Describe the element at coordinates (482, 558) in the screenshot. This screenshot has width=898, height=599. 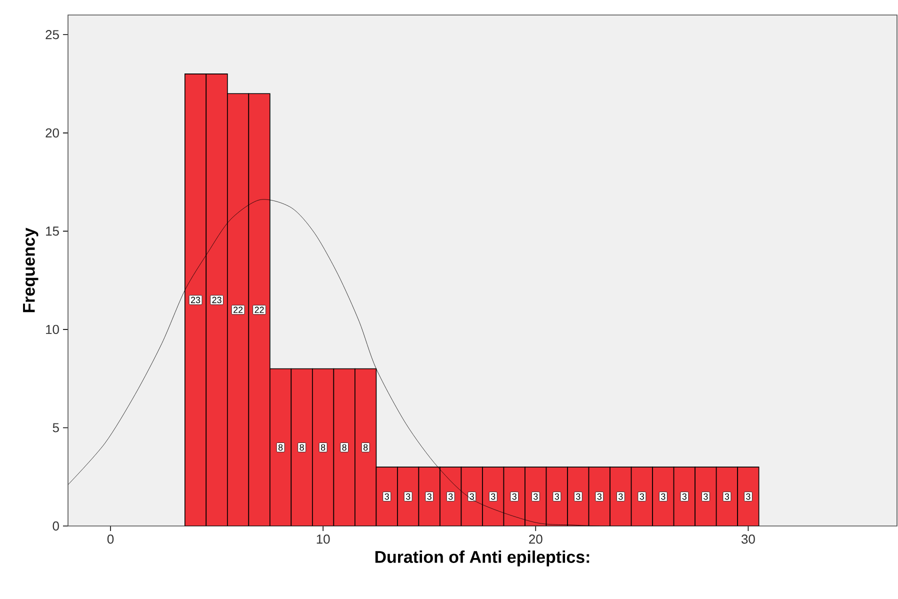
I see `x-axis-title: Duration of Anti epileptics:` at that location.